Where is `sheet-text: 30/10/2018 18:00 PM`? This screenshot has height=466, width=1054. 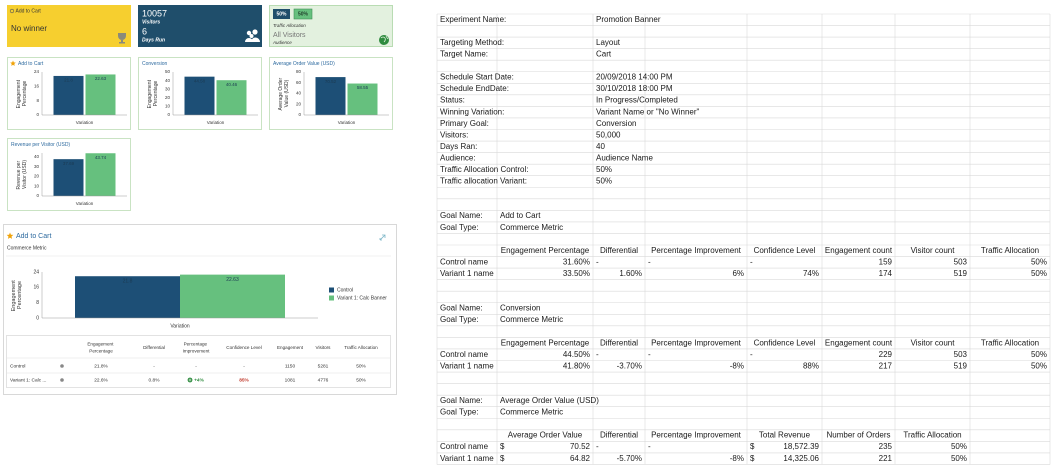 sheet-text: 30/10/2018 18:00 PM is located at coordinates (634, 88).